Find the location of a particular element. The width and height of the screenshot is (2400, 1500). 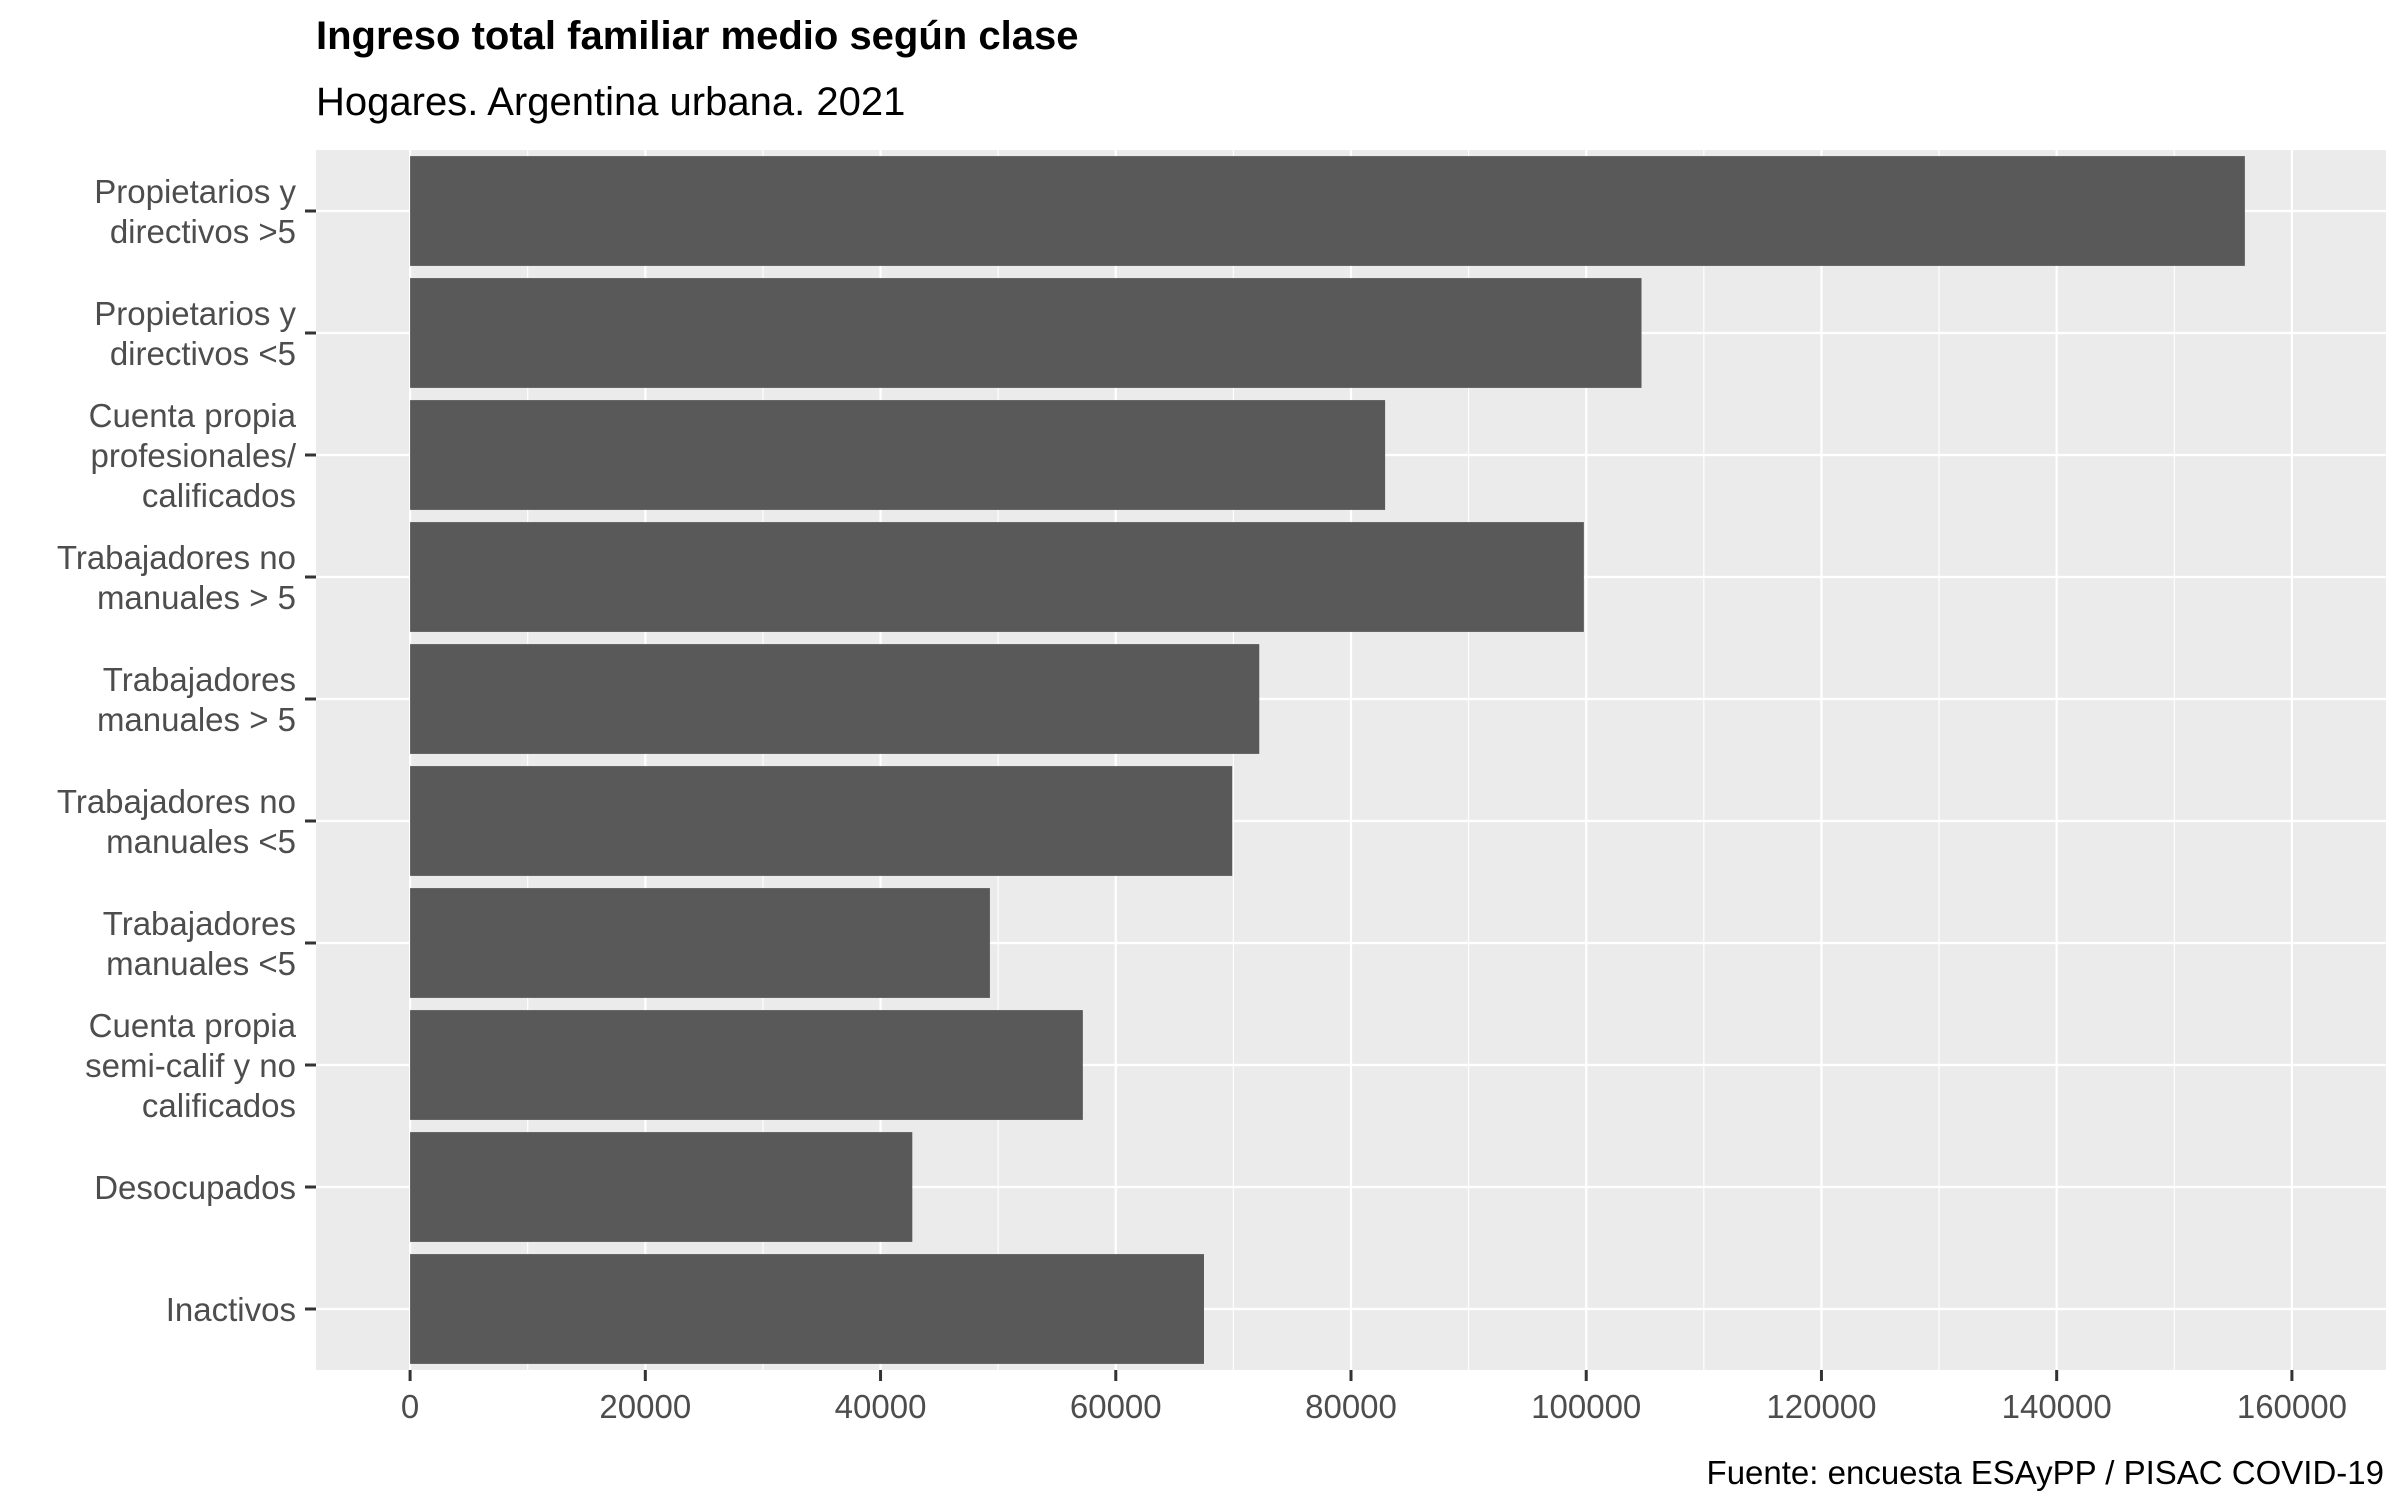

category-label: Propietarios y directivos <5 is located at coordinates (195, 333).